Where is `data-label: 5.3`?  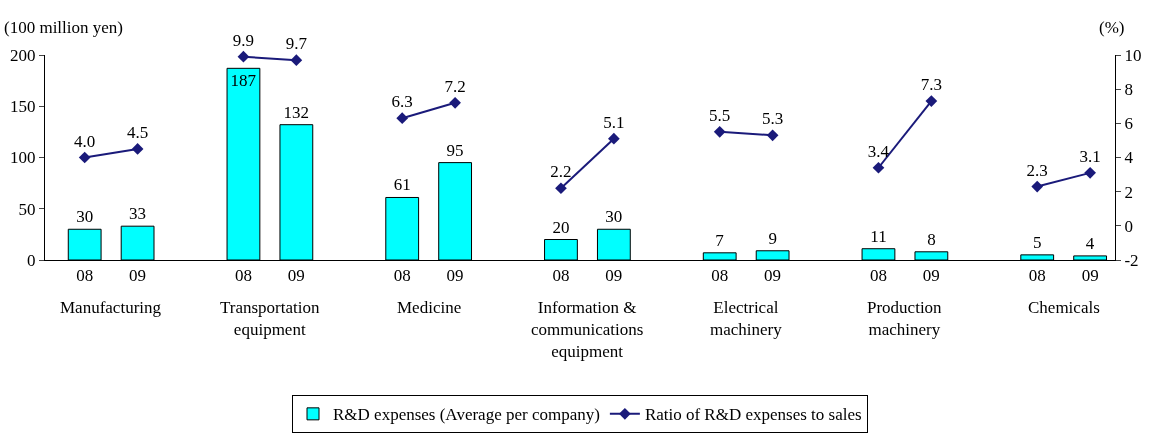
data-label: 5.3 is located at coordinates (772, 119).